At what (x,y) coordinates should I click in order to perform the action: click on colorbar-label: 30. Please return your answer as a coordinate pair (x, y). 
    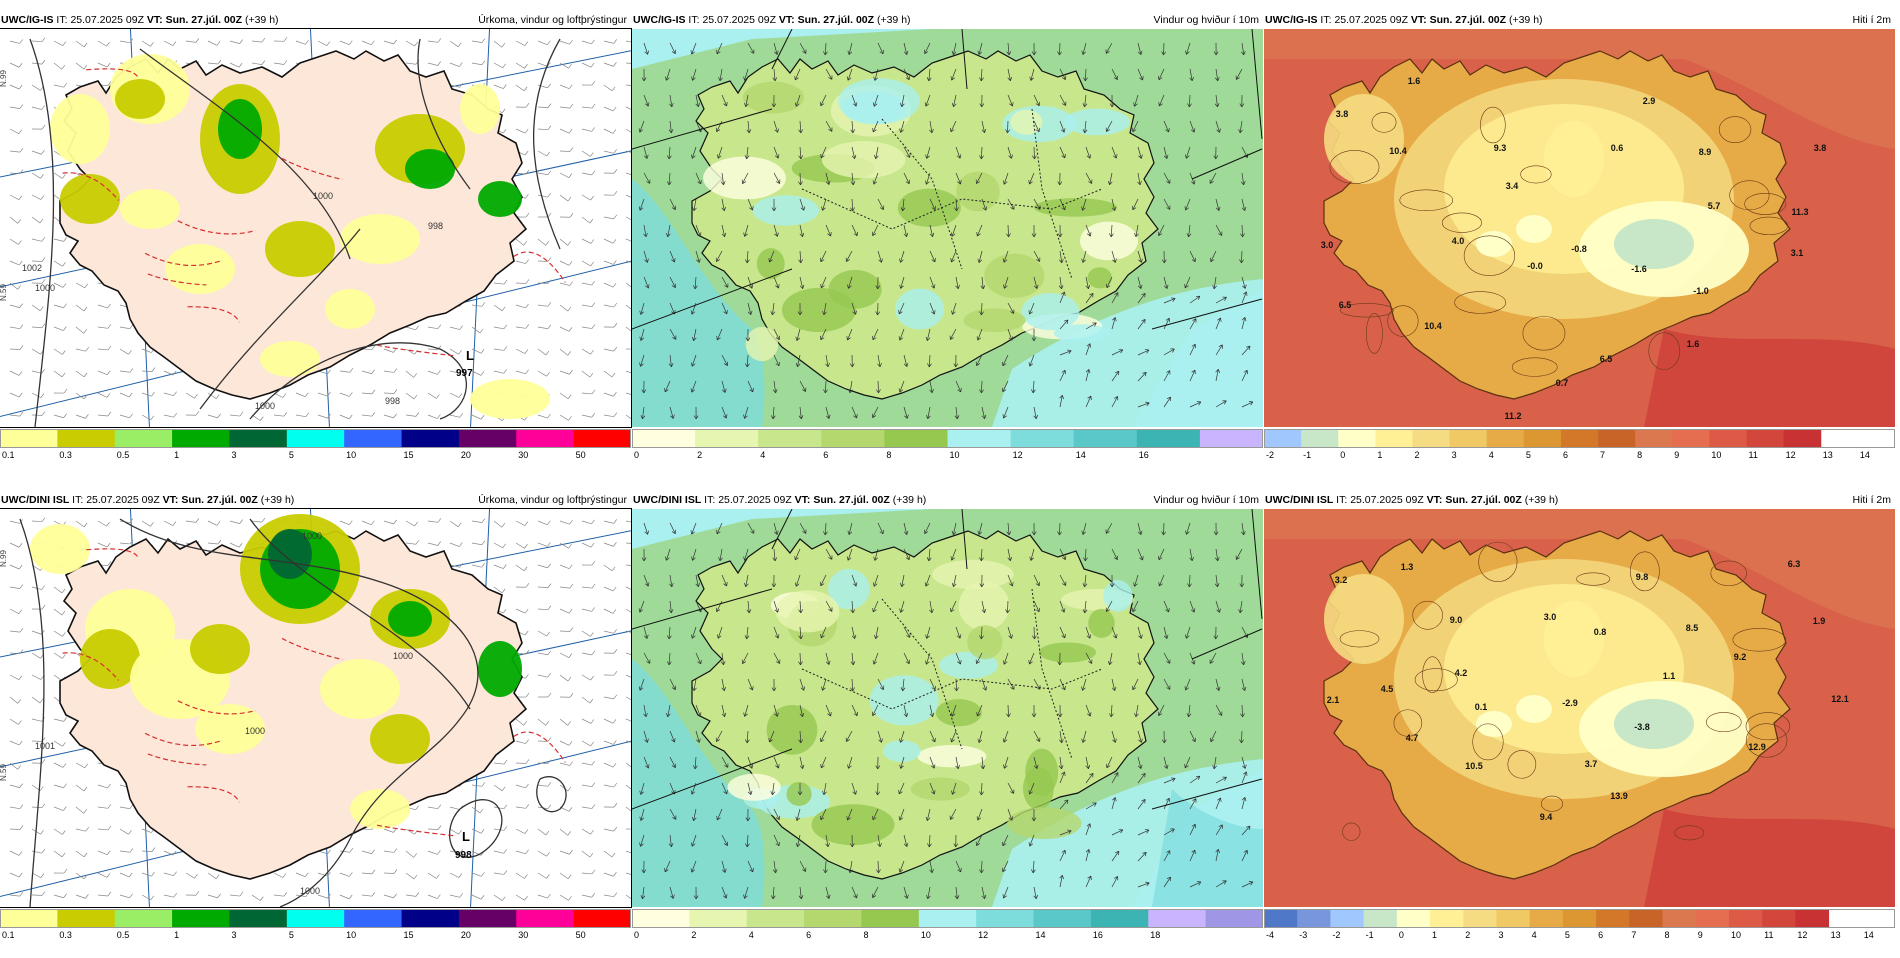
    Looking at the image, I should click on (523, 455).